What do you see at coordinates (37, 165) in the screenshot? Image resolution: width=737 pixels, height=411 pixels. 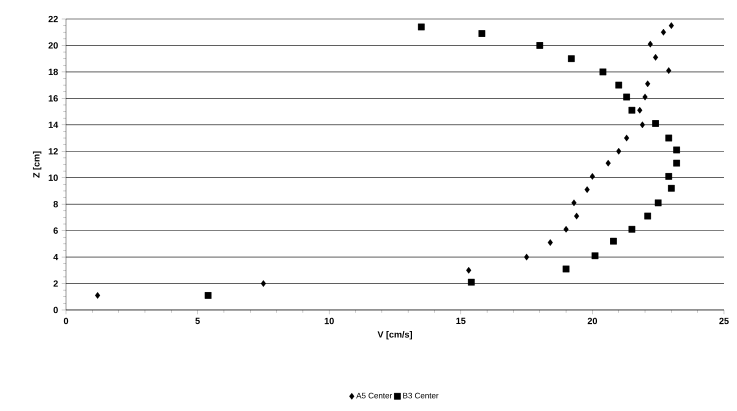 I see `y-axis-title: Z [cm]` at bounding box center [37, 165].